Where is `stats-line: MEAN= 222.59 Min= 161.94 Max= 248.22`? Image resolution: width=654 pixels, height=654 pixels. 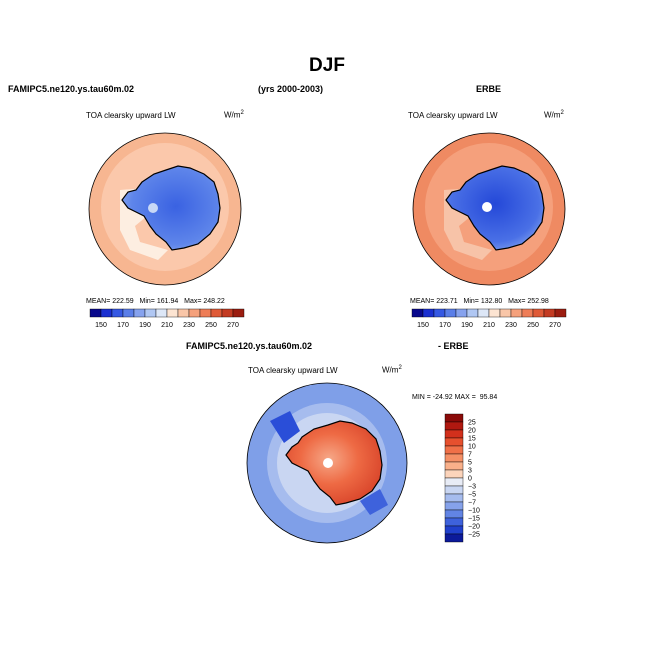 stats-line: MEAN= 222.59 Min= 161.94 Max= 248.22 is located at coordinates (155, 301).